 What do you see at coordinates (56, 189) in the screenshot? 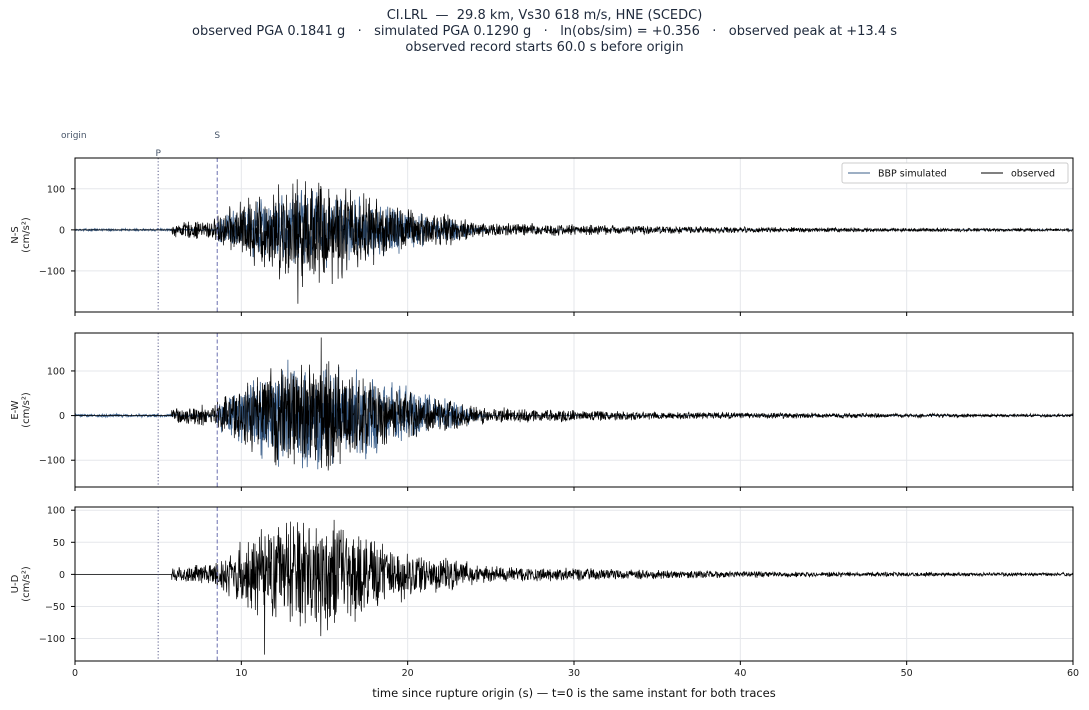
I see `y-tick-label-1-2: 100` at bounding box center [56, 189].